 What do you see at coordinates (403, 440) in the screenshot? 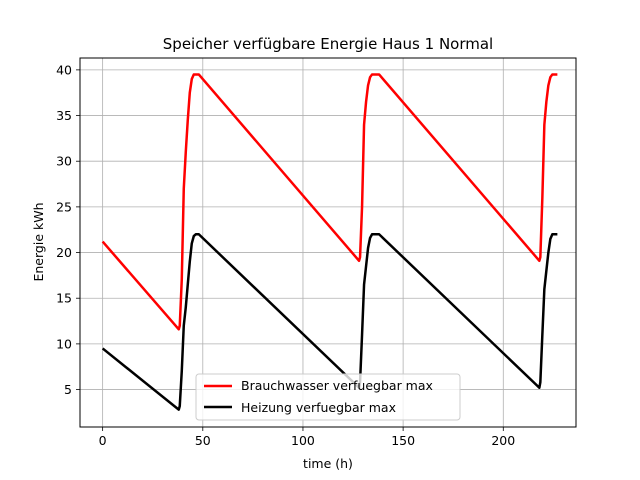
I see `x-tick-label: 150` at bounding box center [403, 440].